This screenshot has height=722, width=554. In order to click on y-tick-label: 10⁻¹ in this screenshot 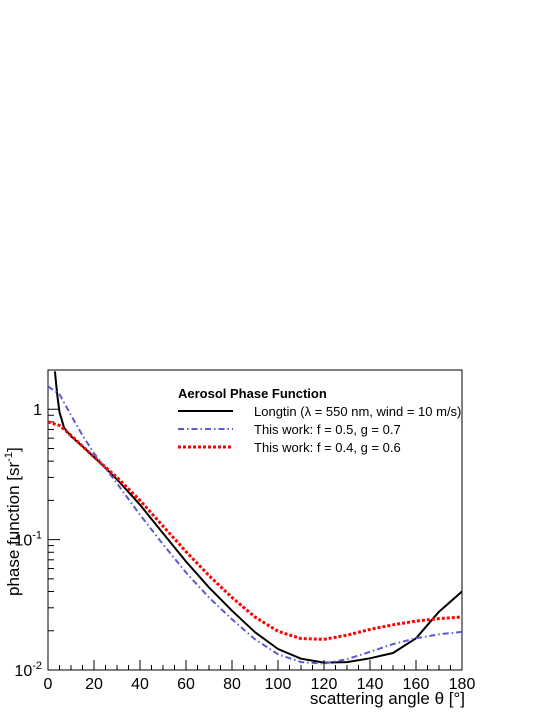, I will do `click(28, 540)`.